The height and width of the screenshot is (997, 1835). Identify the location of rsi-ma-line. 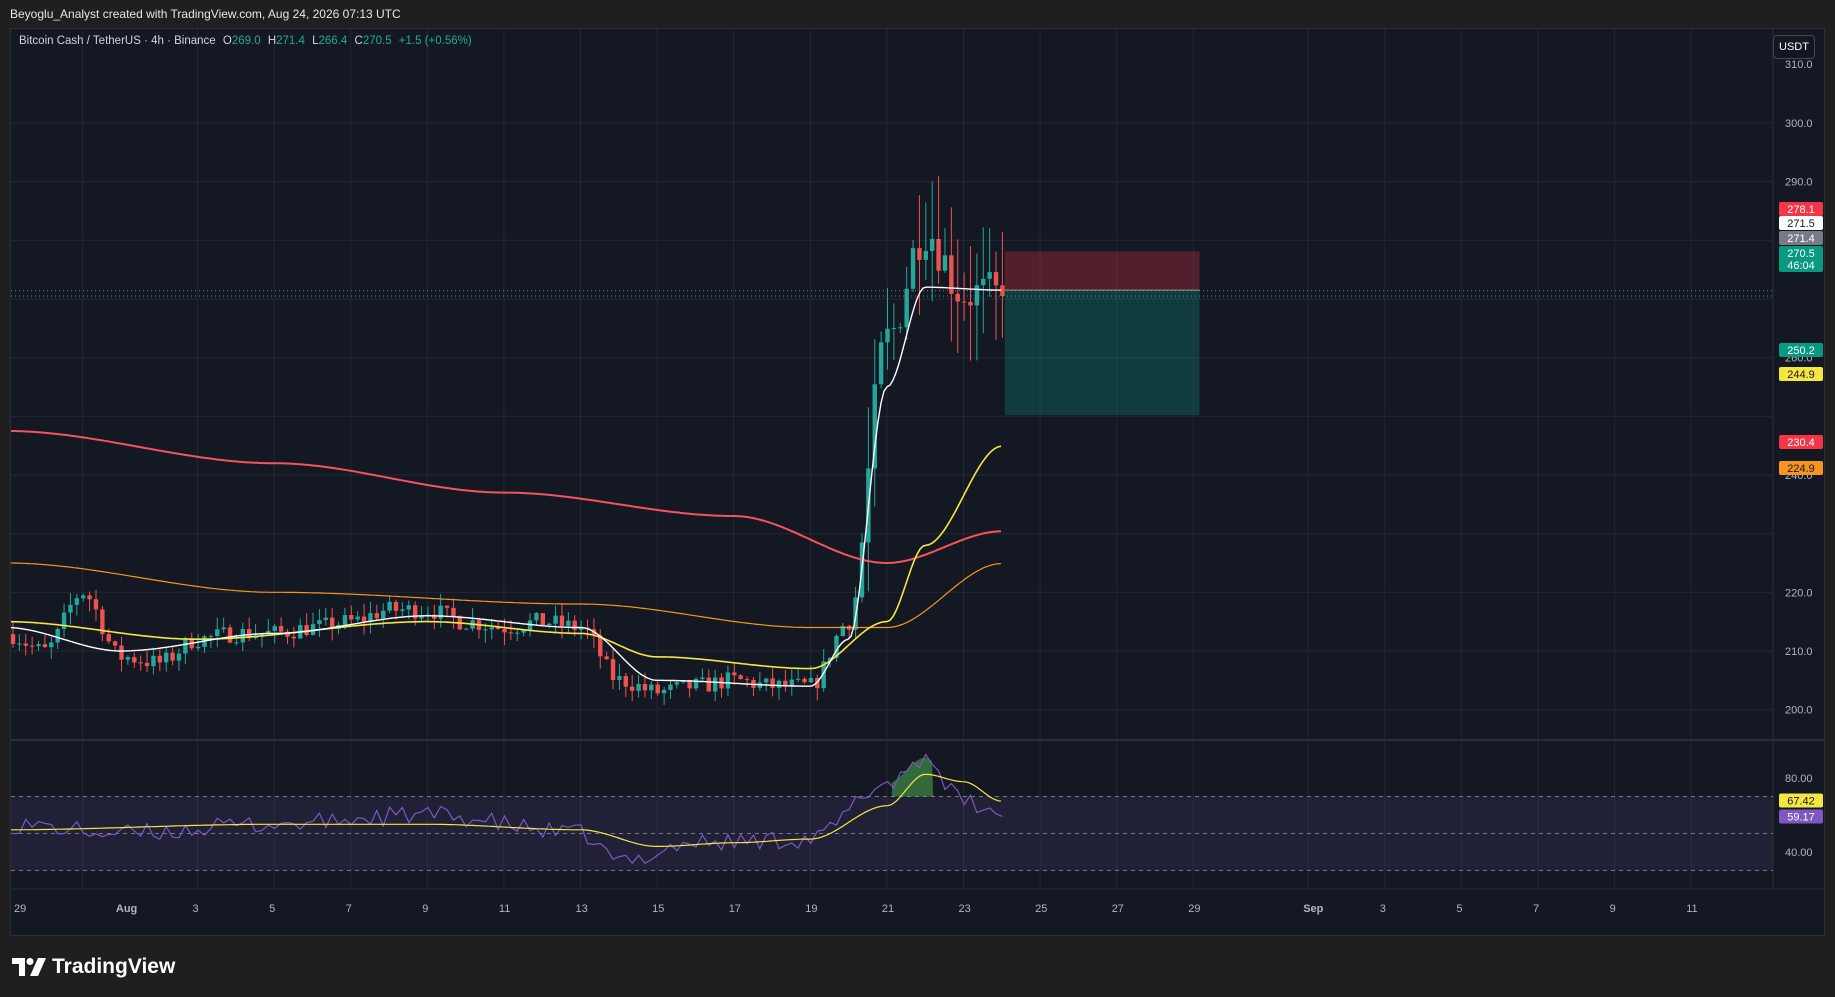
(506, 810).